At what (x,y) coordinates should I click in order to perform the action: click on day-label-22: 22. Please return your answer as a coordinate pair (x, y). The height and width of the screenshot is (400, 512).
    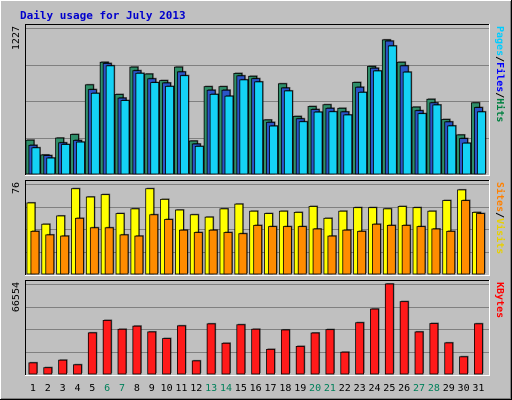
    Looking at the image, I should click on (345, 388).